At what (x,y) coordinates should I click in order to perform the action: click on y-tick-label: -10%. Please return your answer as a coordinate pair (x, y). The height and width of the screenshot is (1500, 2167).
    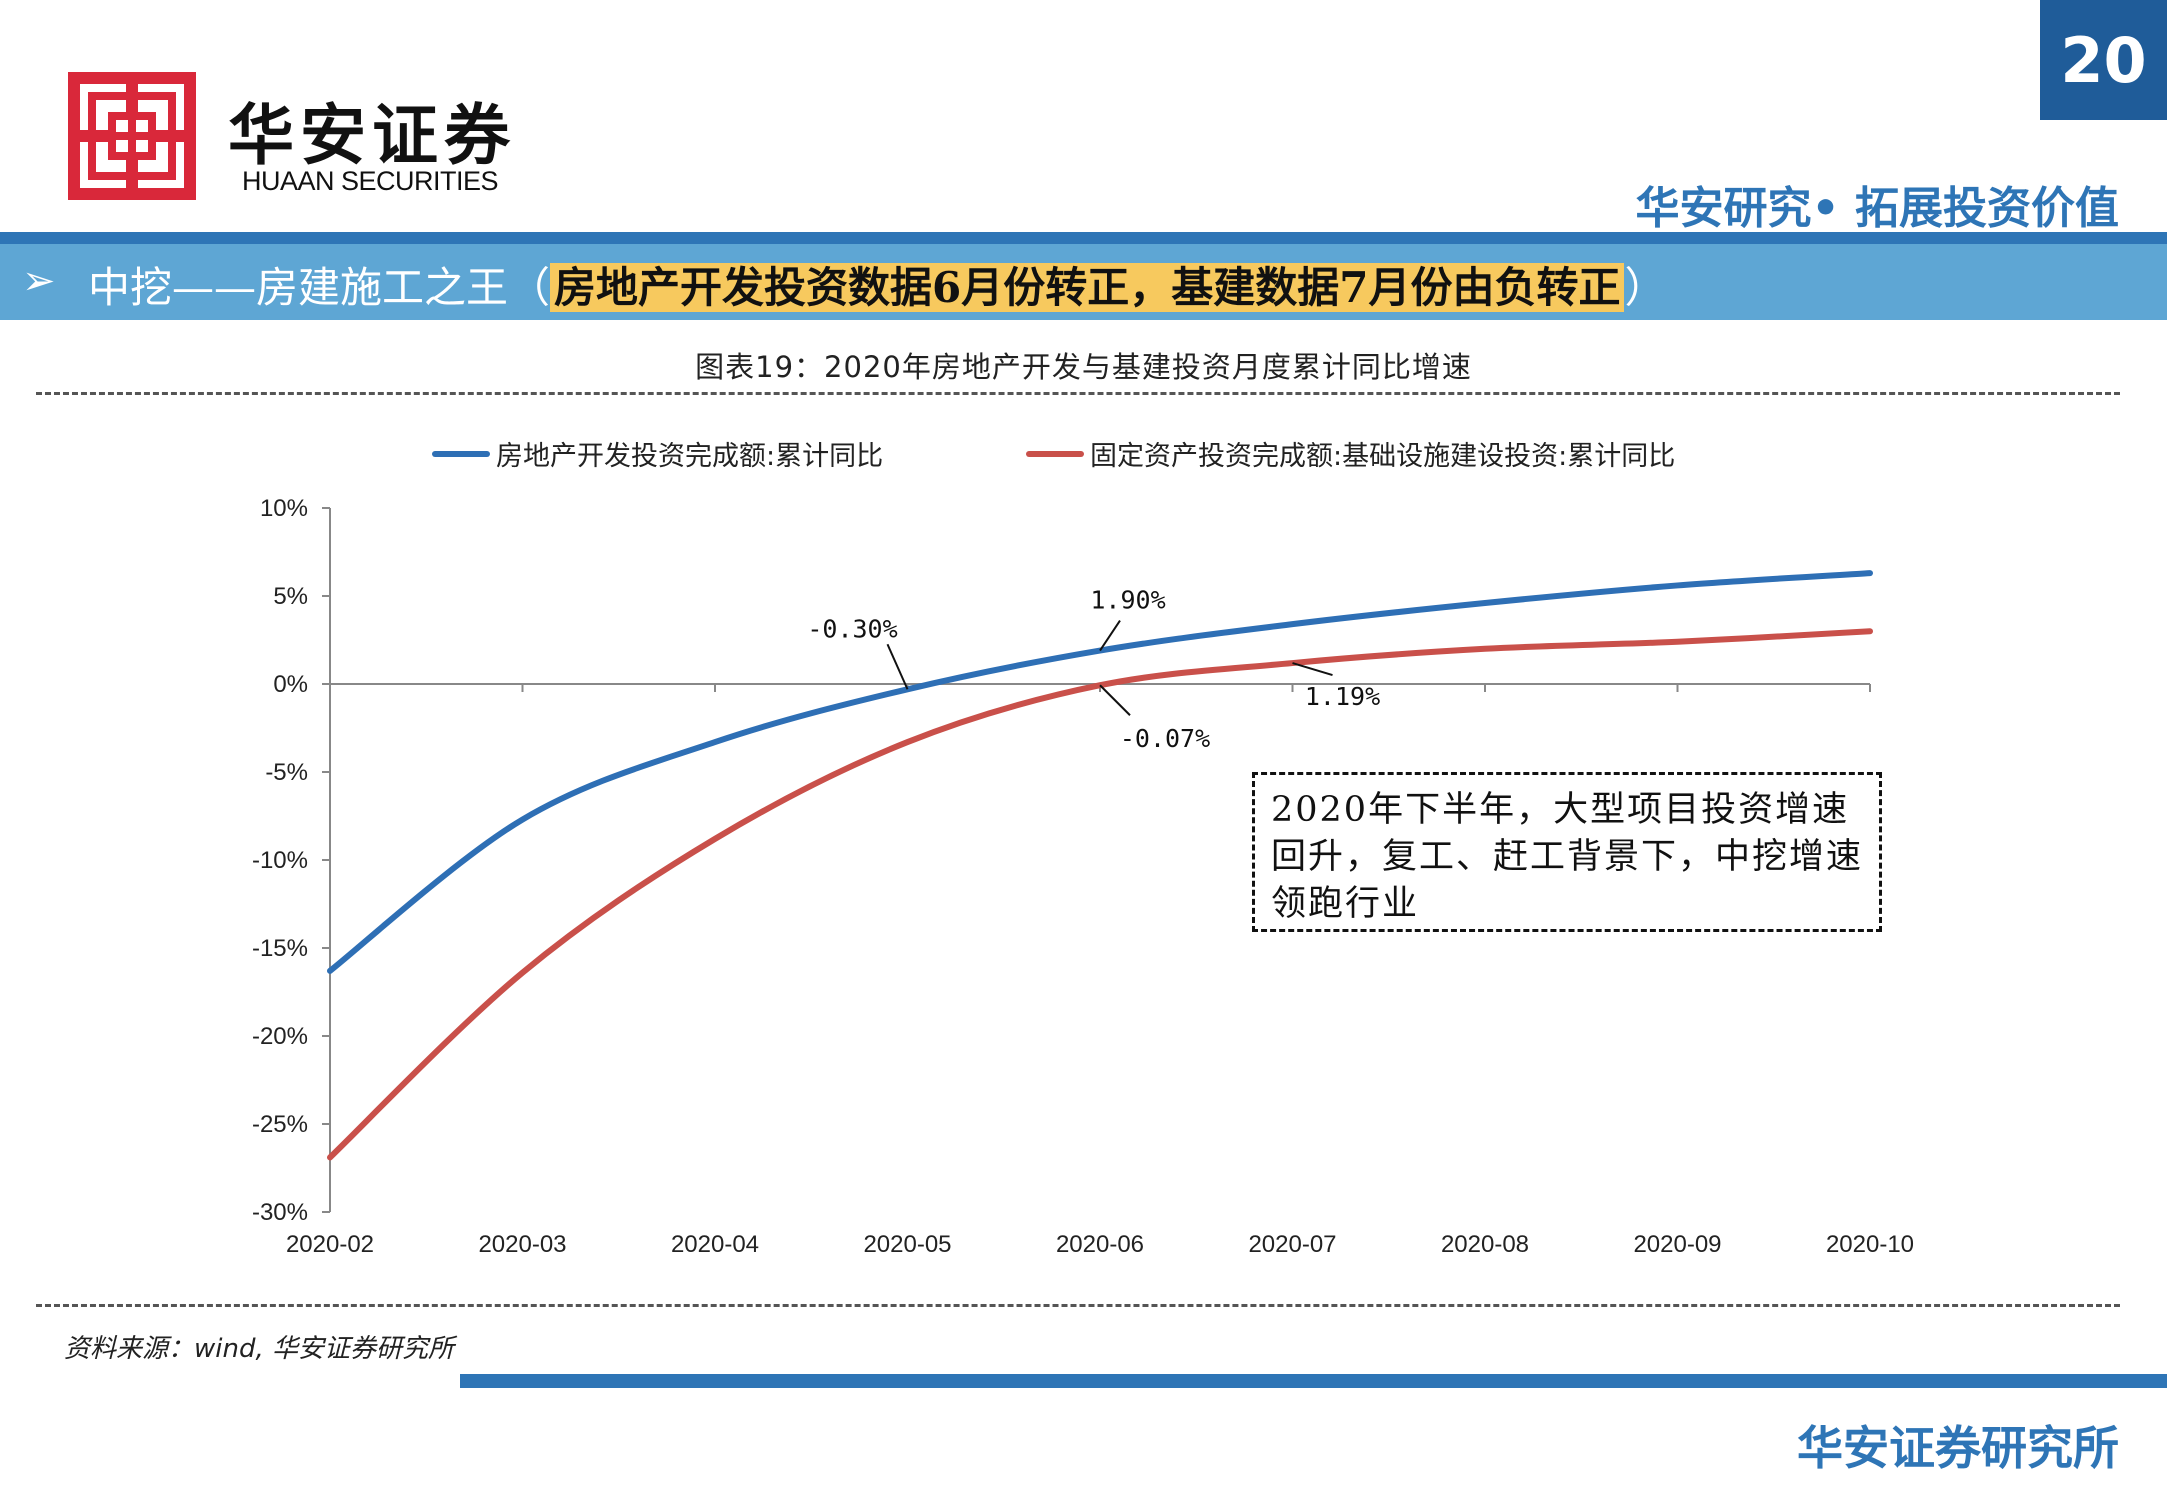
    Looking at the image, I should click on (280, 860).